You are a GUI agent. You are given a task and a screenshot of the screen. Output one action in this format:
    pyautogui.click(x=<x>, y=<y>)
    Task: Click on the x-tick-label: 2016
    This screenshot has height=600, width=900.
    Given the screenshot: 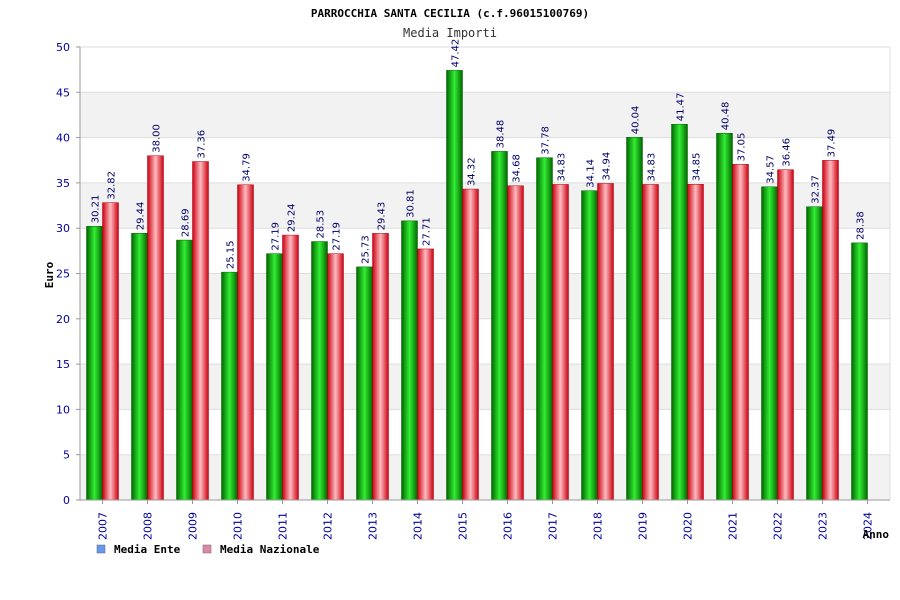 What is the action you would take?
    pyautogui.click(x=508, y=526)
    